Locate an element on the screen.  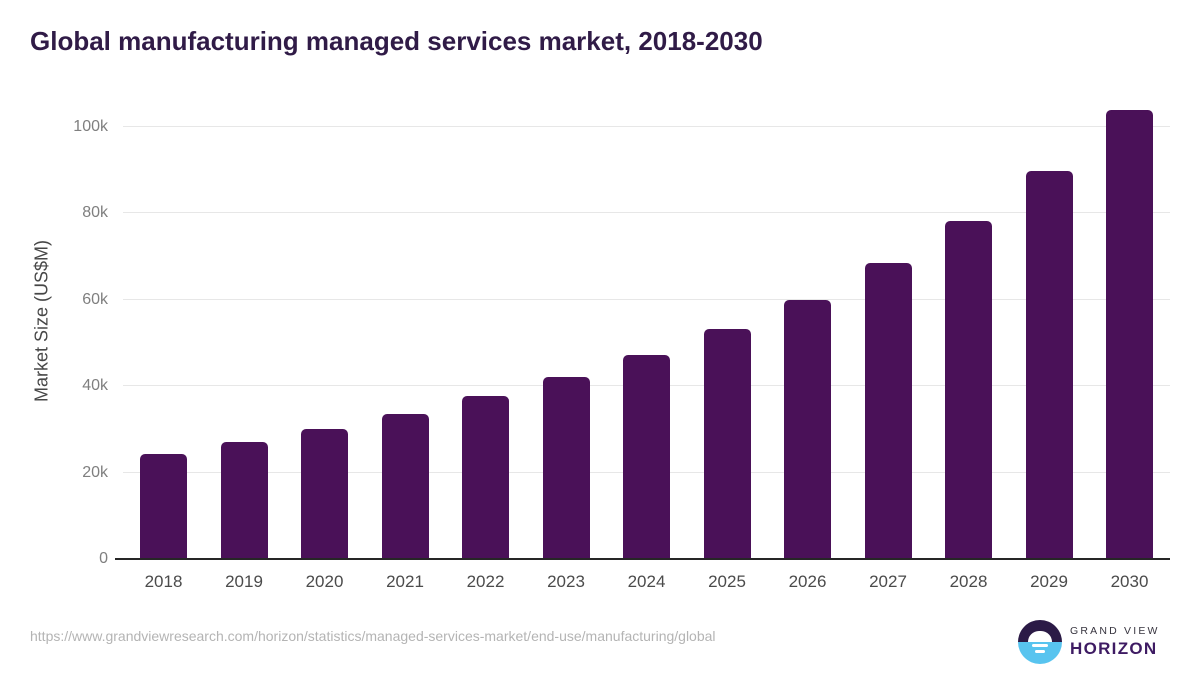
x-tick-label-2025: 2025 is located at coordinates (727, 581).